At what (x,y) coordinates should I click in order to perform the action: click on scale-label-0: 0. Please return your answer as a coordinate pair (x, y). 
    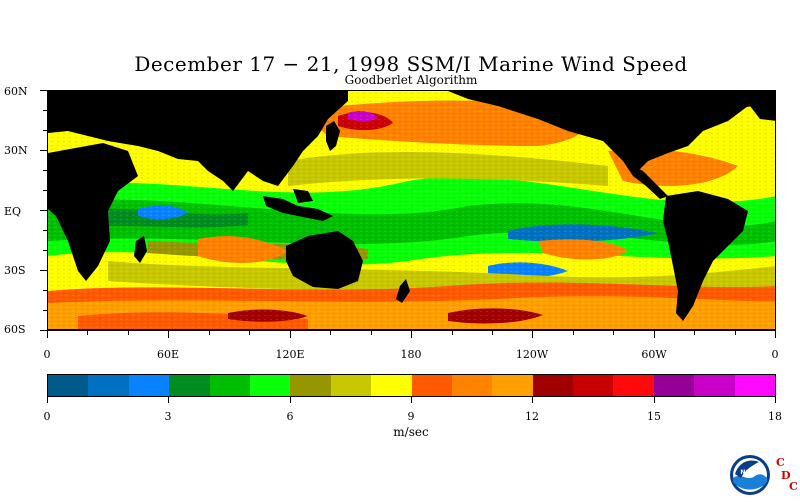
    Looking at the image, I should click on (47, 416).